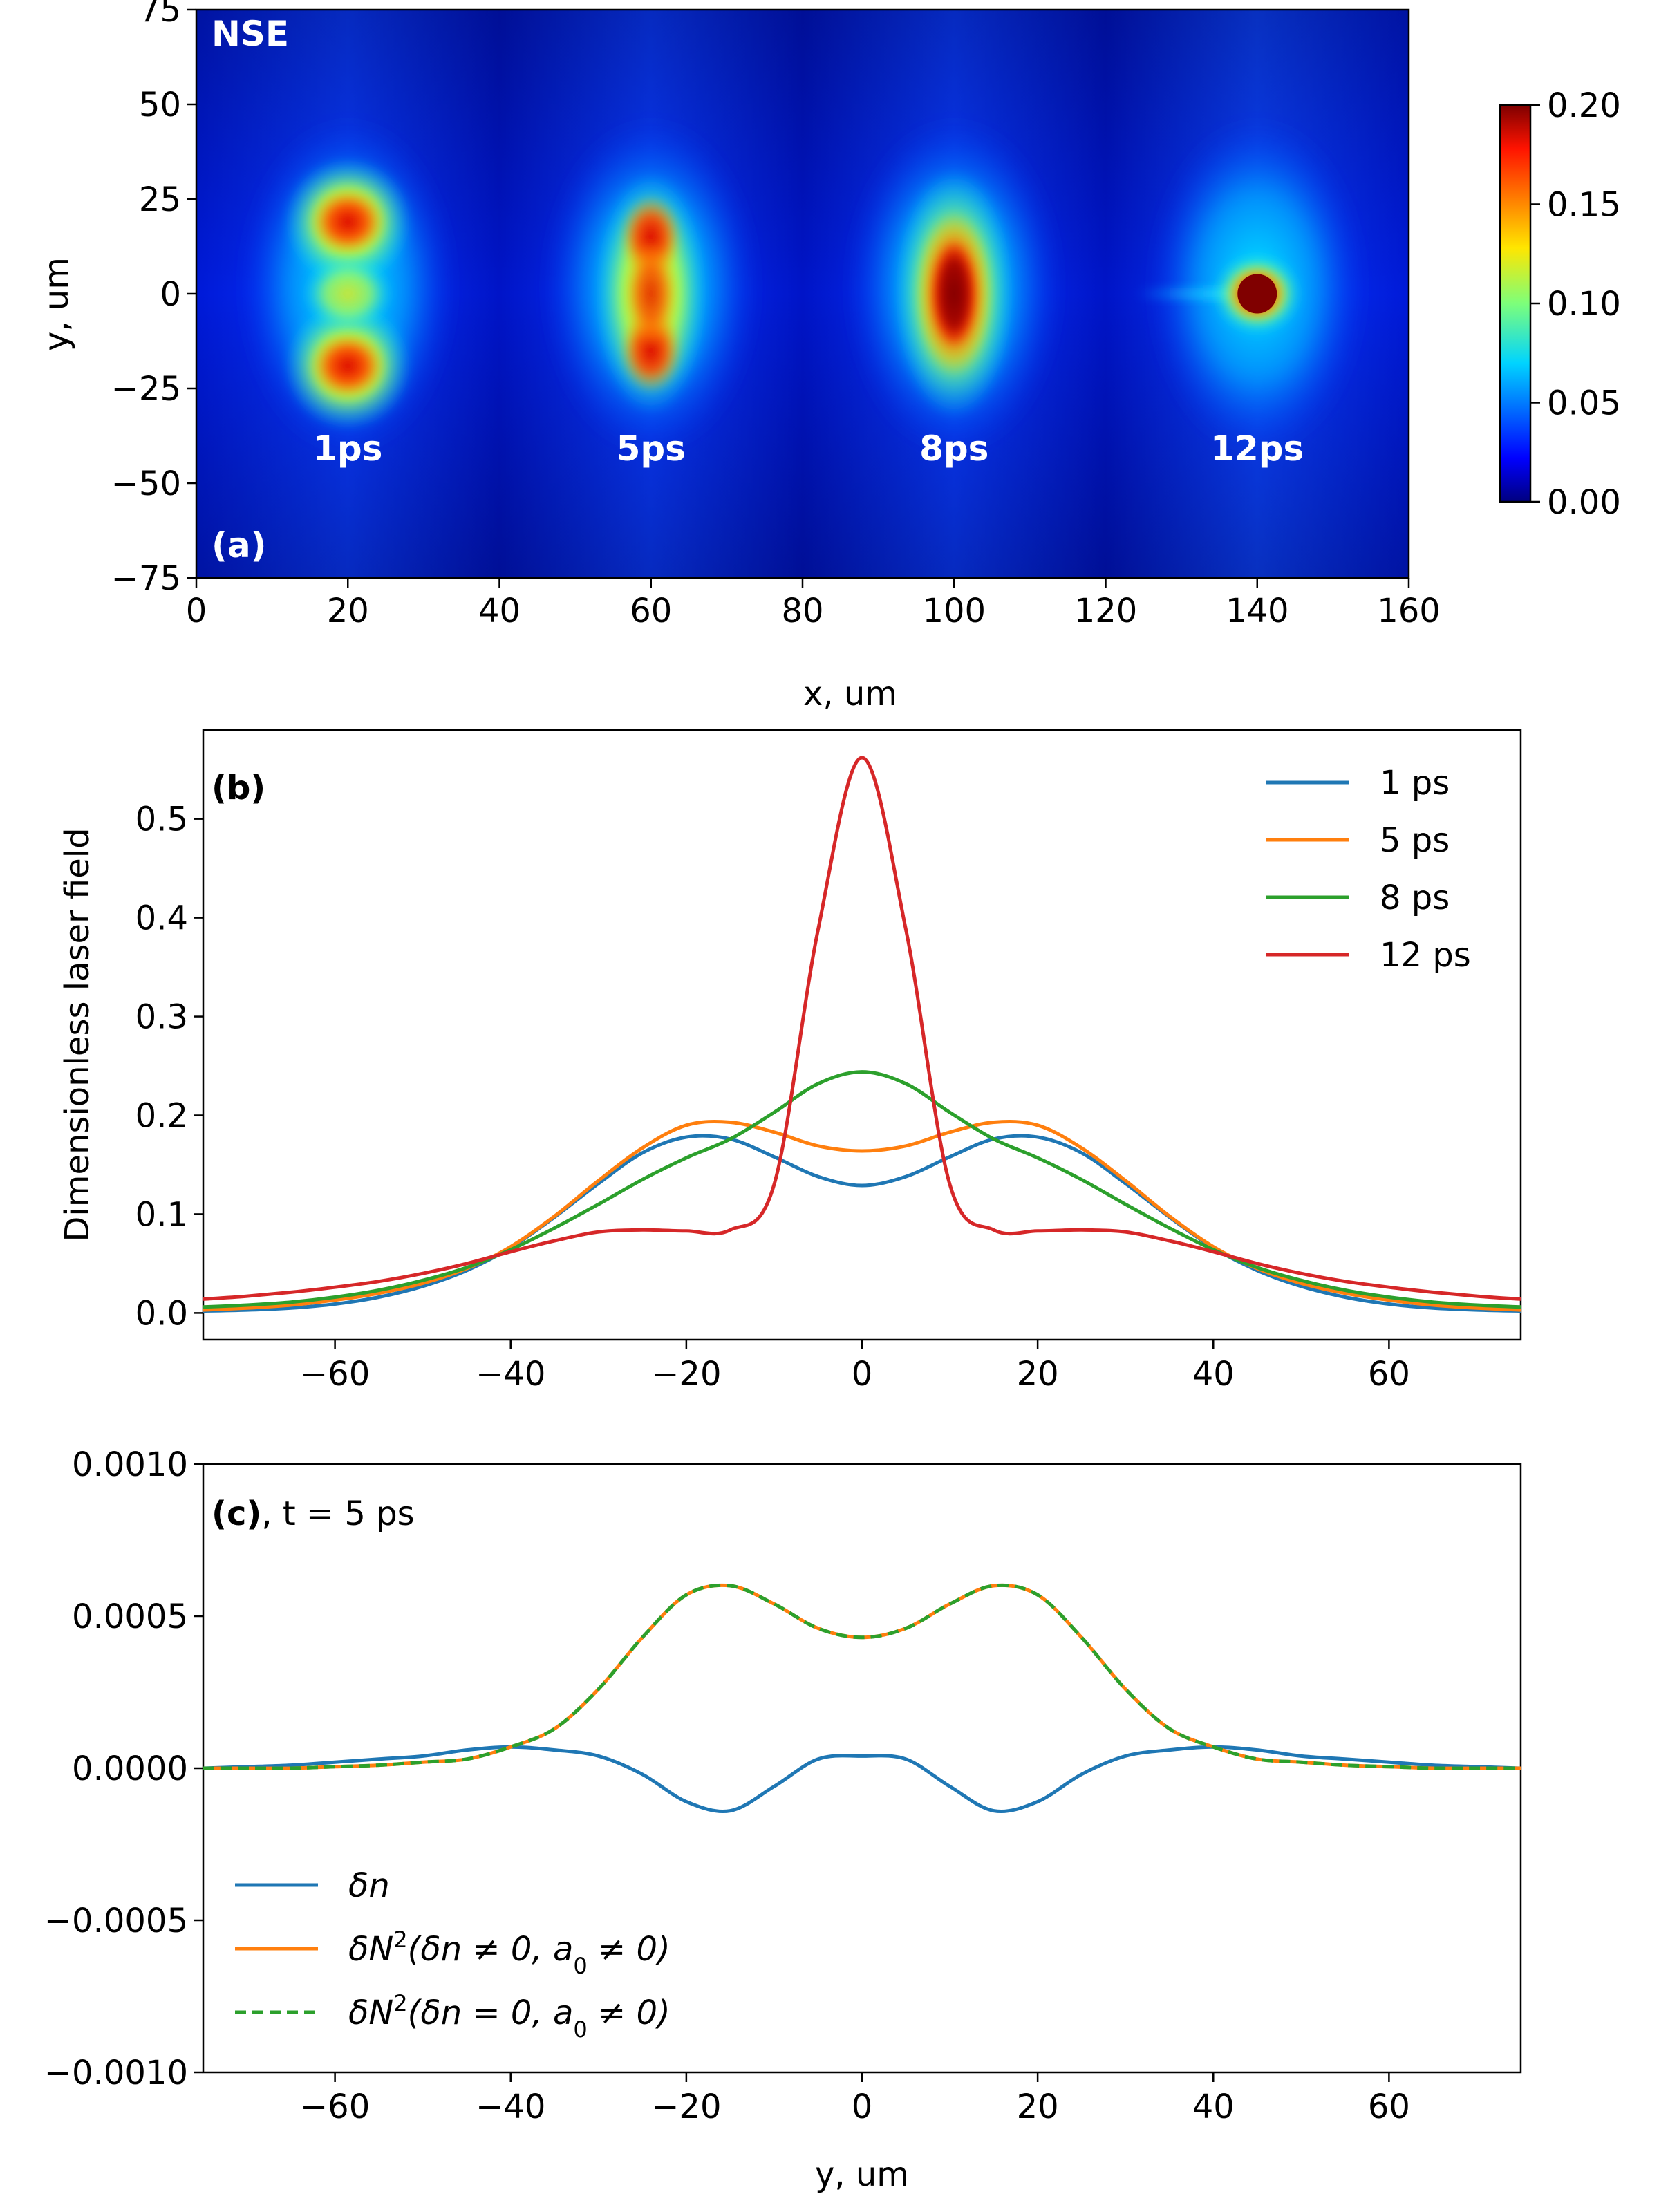 Image resolution: width=1659 pixels, height=2212 pixels. I want to click on colorbar, so click(1515, 303).